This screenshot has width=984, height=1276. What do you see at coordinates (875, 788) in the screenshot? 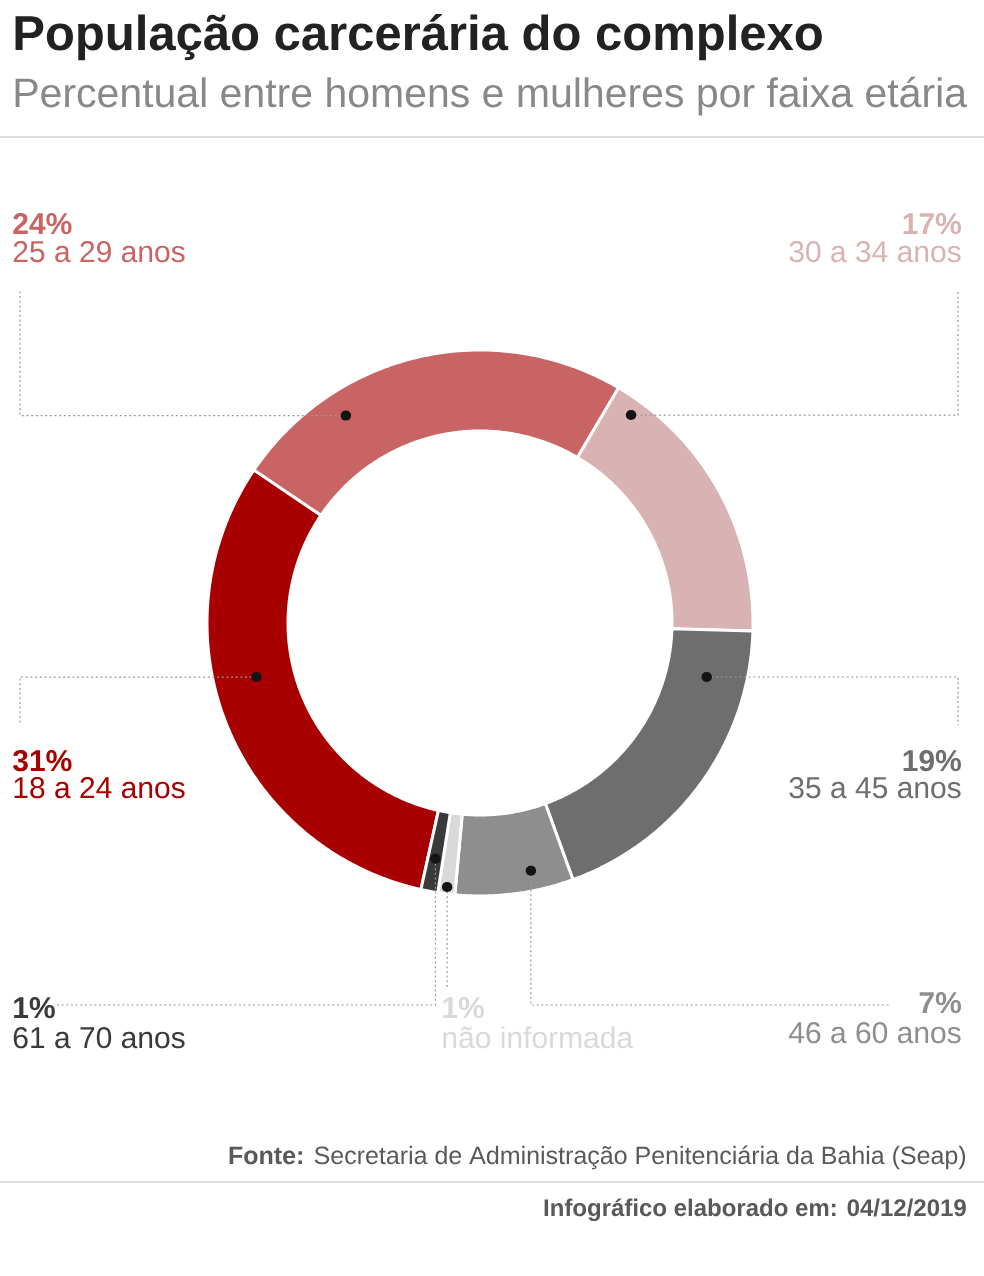
I see `slice-label: 35 a 45 anos` at bounding box center [875, 788].